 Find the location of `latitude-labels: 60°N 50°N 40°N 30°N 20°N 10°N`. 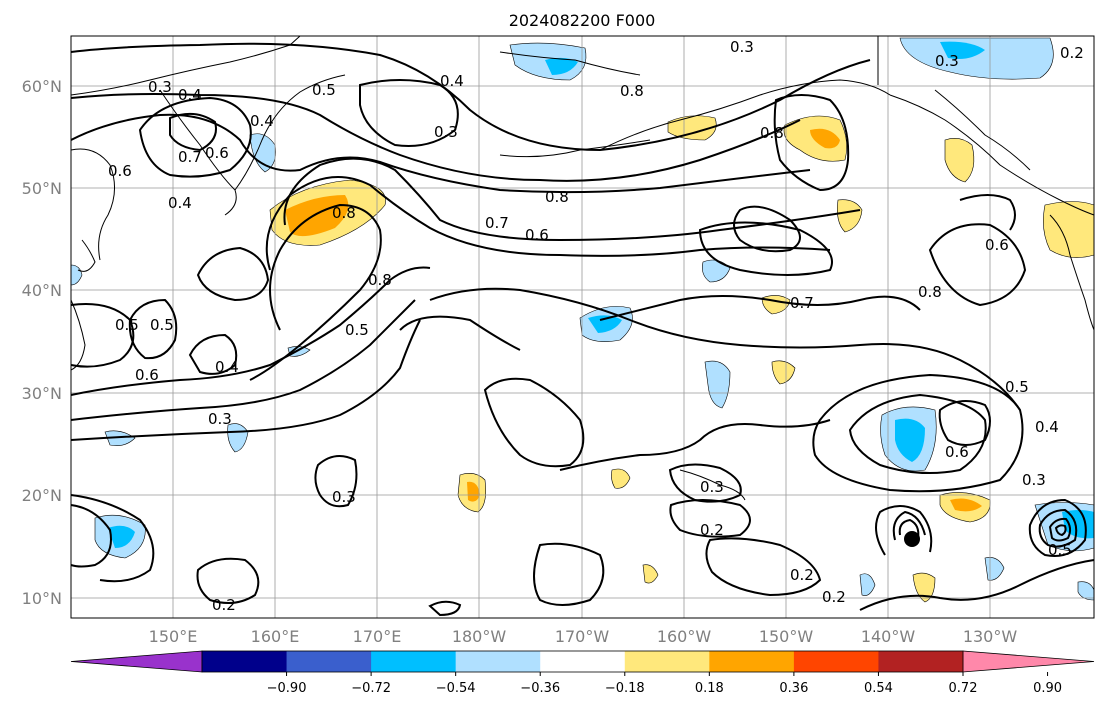

latitude-labels: 60°N 50°N 40°N 30°N 20°N 10°N is located at coordinates (42, 342).